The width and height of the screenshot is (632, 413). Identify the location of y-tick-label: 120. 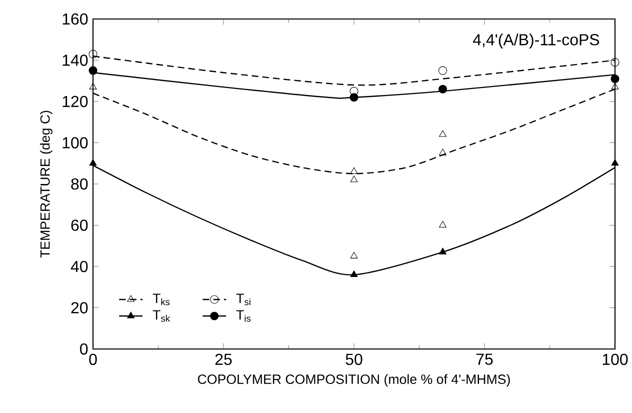
(75, 102).